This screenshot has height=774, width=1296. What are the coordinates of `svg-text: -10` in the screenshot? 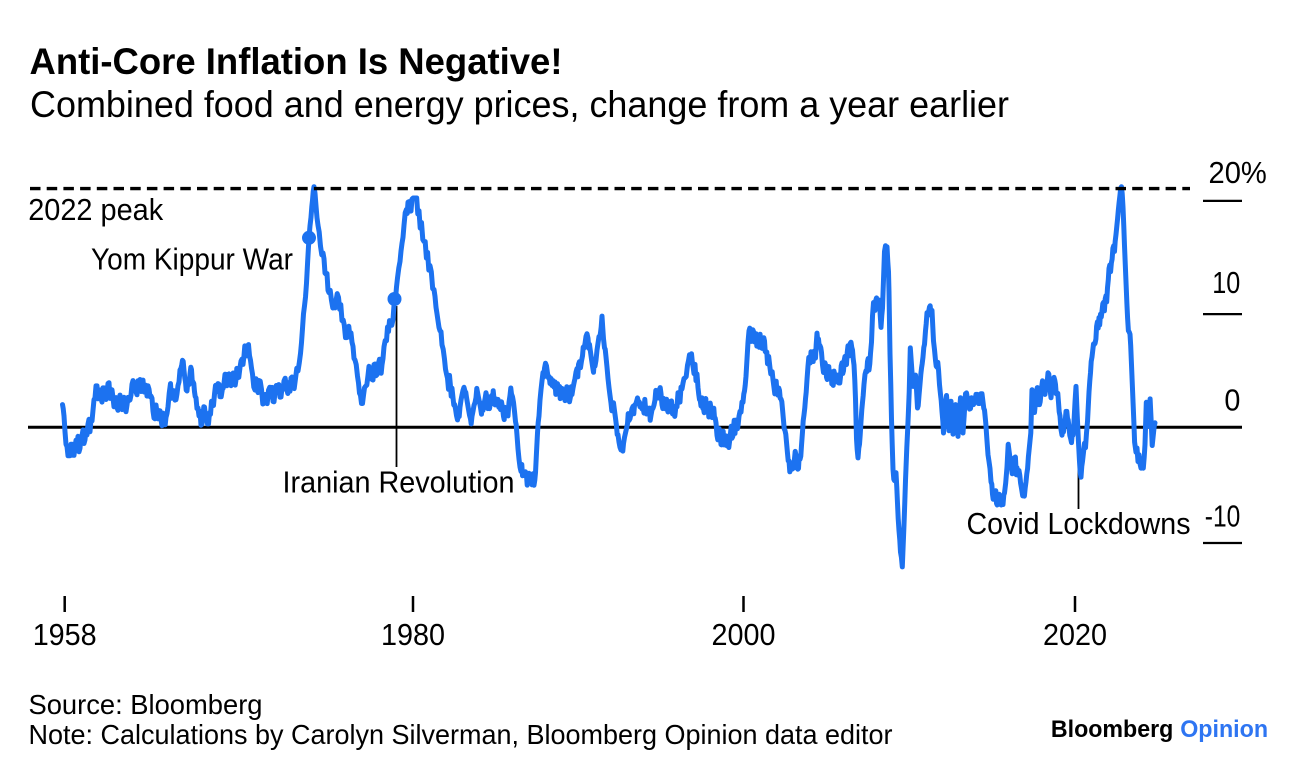 It's located at (1223, 516).